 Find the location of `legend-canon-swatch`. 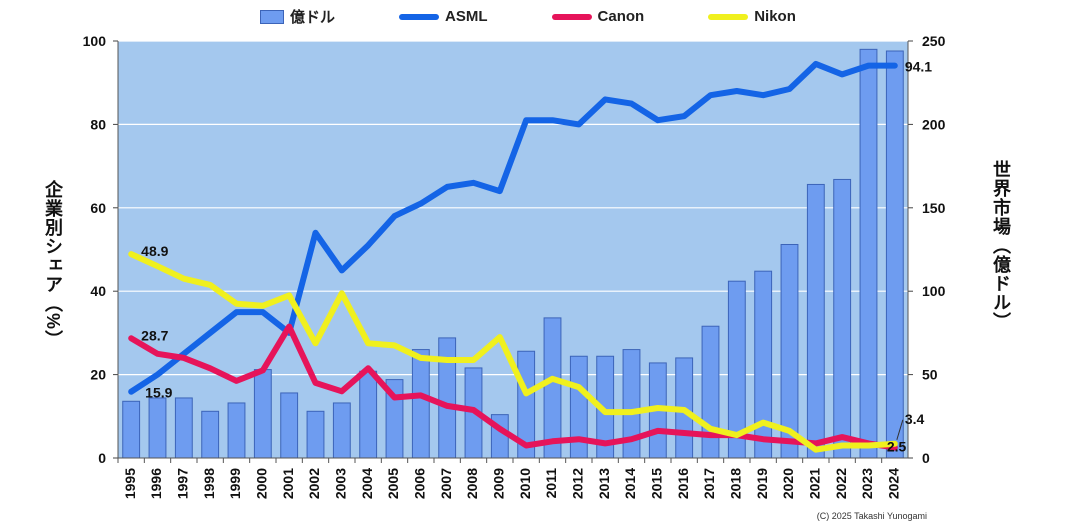

legend-canon-swatch is located at coordinates (571, 16).